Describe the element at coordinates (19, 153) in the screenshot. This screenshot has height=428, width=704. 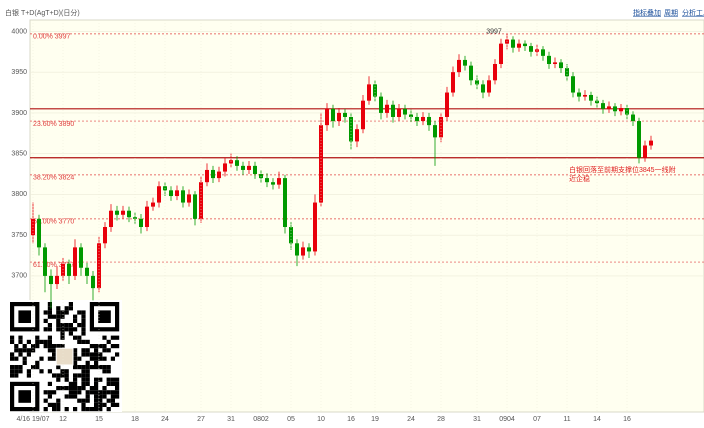
I see `y-tick-label: 3850` at that location.